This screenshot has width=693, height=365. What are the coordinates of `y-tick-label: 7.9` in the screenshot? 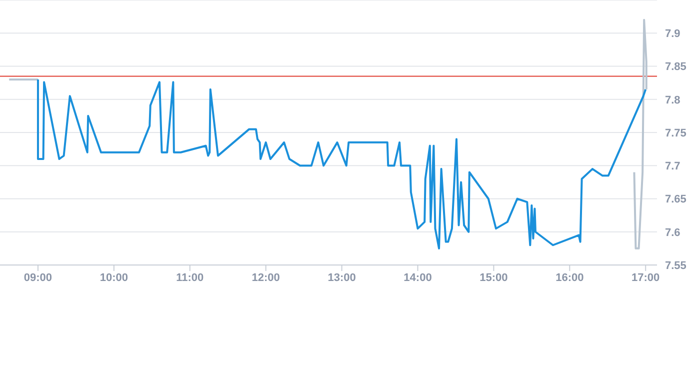 It's located at (672, 34).